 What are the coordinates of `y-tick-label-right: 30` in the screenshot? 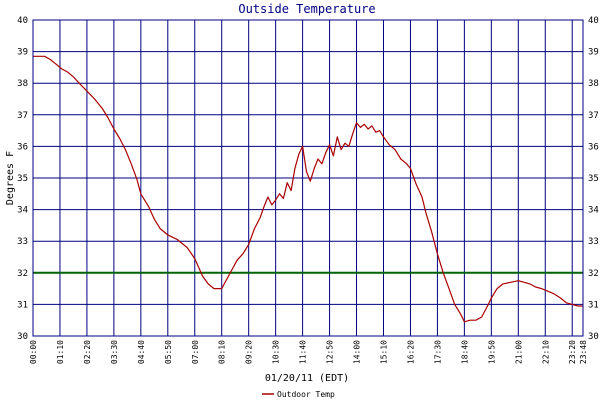 It's located at (593, 337).